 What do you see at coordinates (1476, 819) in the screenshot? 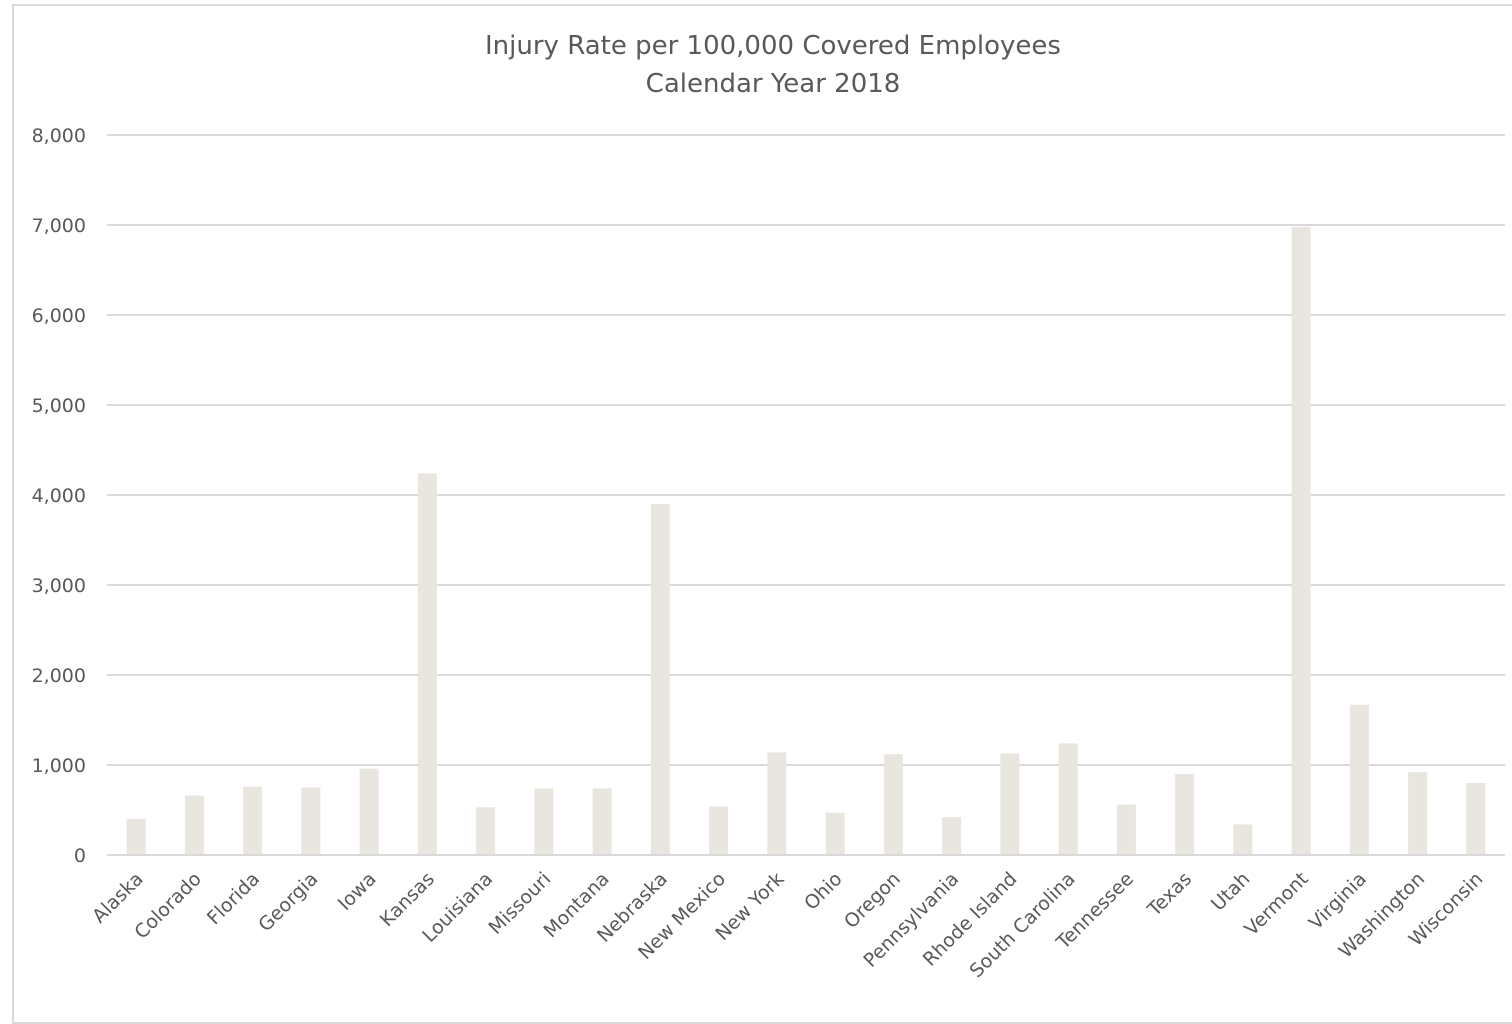
I see `bar-wisconsin` at bounding box center [1476, 819].